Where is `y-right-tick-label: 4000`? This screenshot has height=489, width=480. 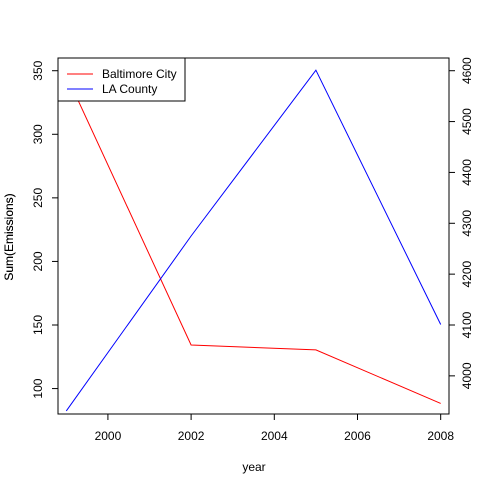 y-right-tick-label: 4000 is located at coordinates (467, 375).